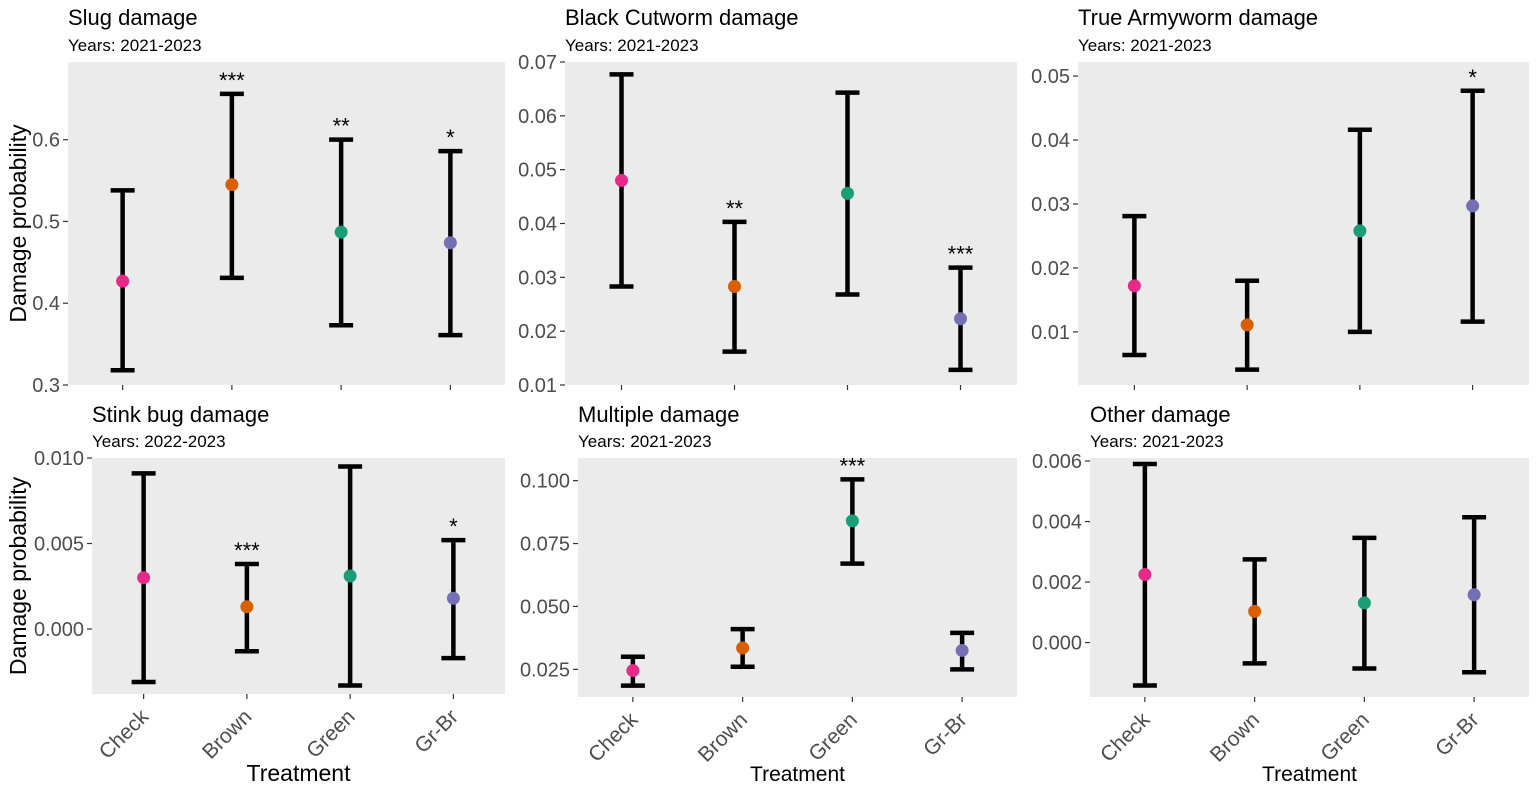 The width and height of the screenshot is (1536, 793). I want to click on y-tick-label: 0.07, so click(537, 63).